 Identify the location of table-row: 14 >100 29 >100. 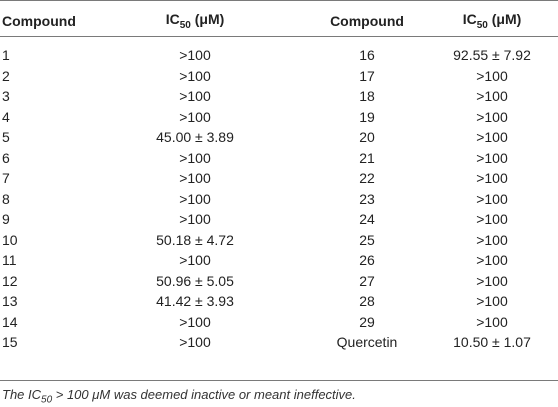
(279, 322).